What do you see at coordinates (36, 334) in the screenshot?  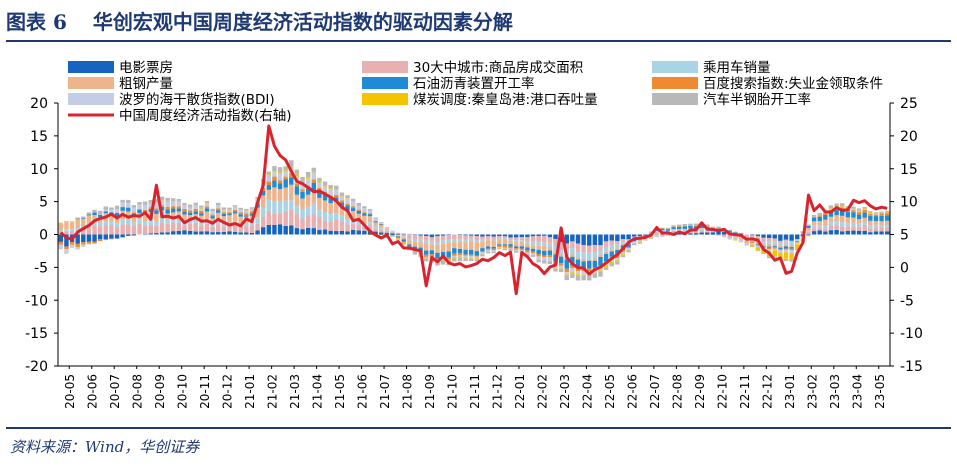 I see `left-tick-label: -15` at bounding box center [36, 334].